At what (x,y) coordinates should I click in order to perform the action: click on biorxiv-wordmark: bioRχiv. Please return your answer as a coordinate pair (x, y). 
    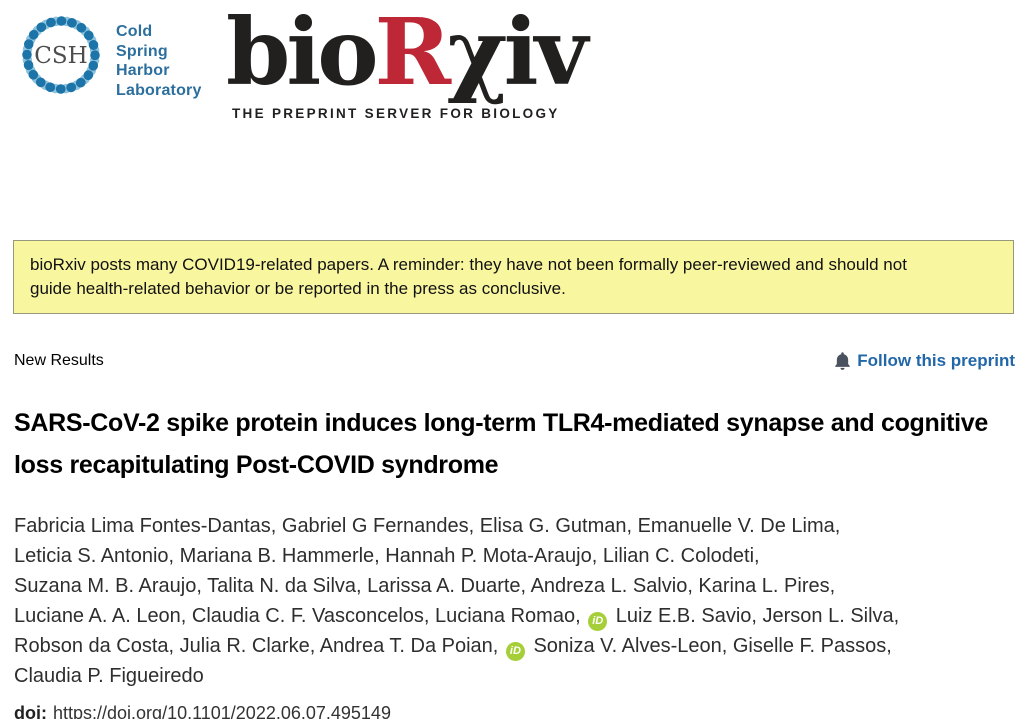
    Looking at the image, I should click on (407, 53).